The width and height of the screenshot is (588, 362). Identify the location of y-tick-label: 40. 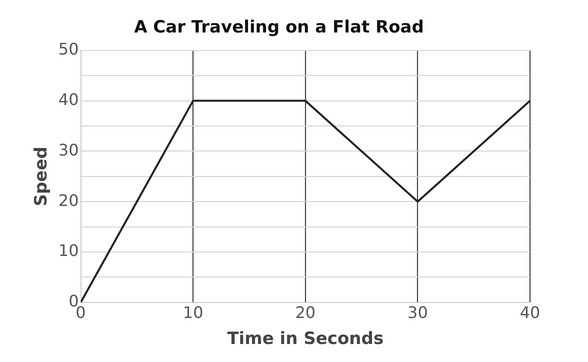
(68, 99).